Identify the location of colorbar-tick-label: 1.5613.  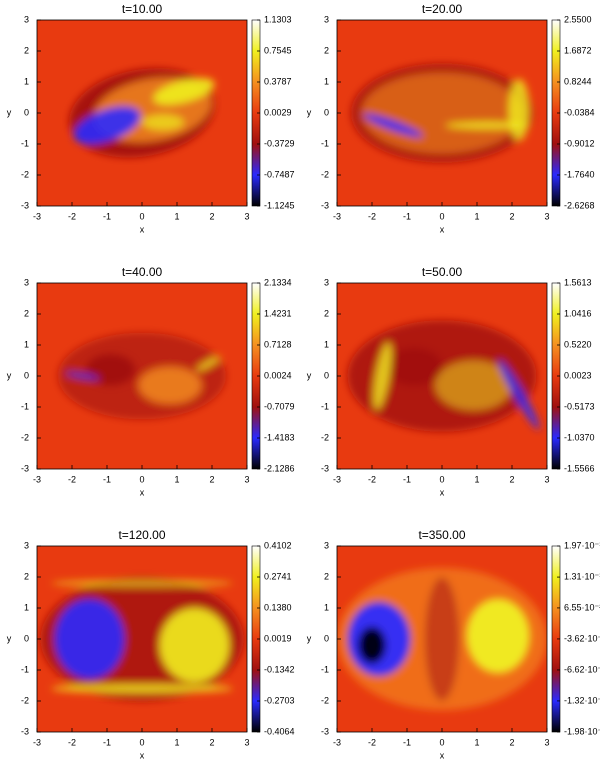
(578, 282).